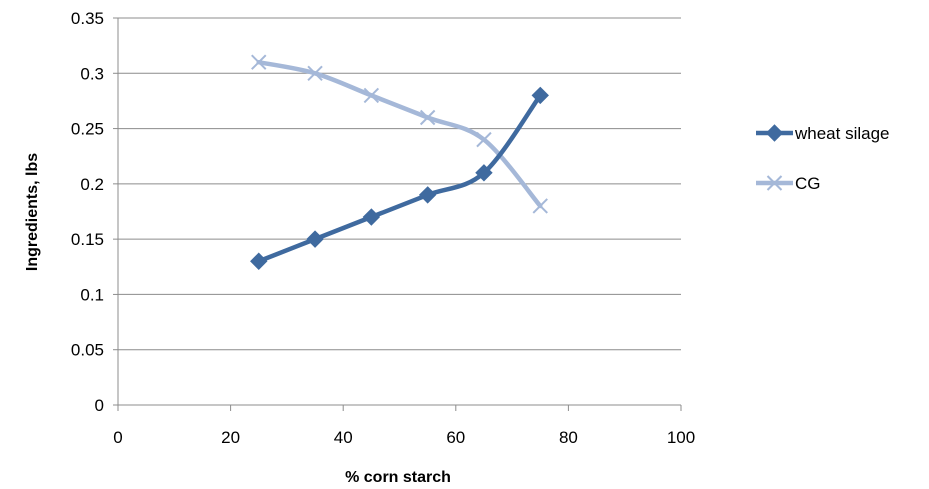  What do you see at coordinates (788, 183) in the screenshot?
I see `legend-item-cg: CG` at bounding box center [788, 183].